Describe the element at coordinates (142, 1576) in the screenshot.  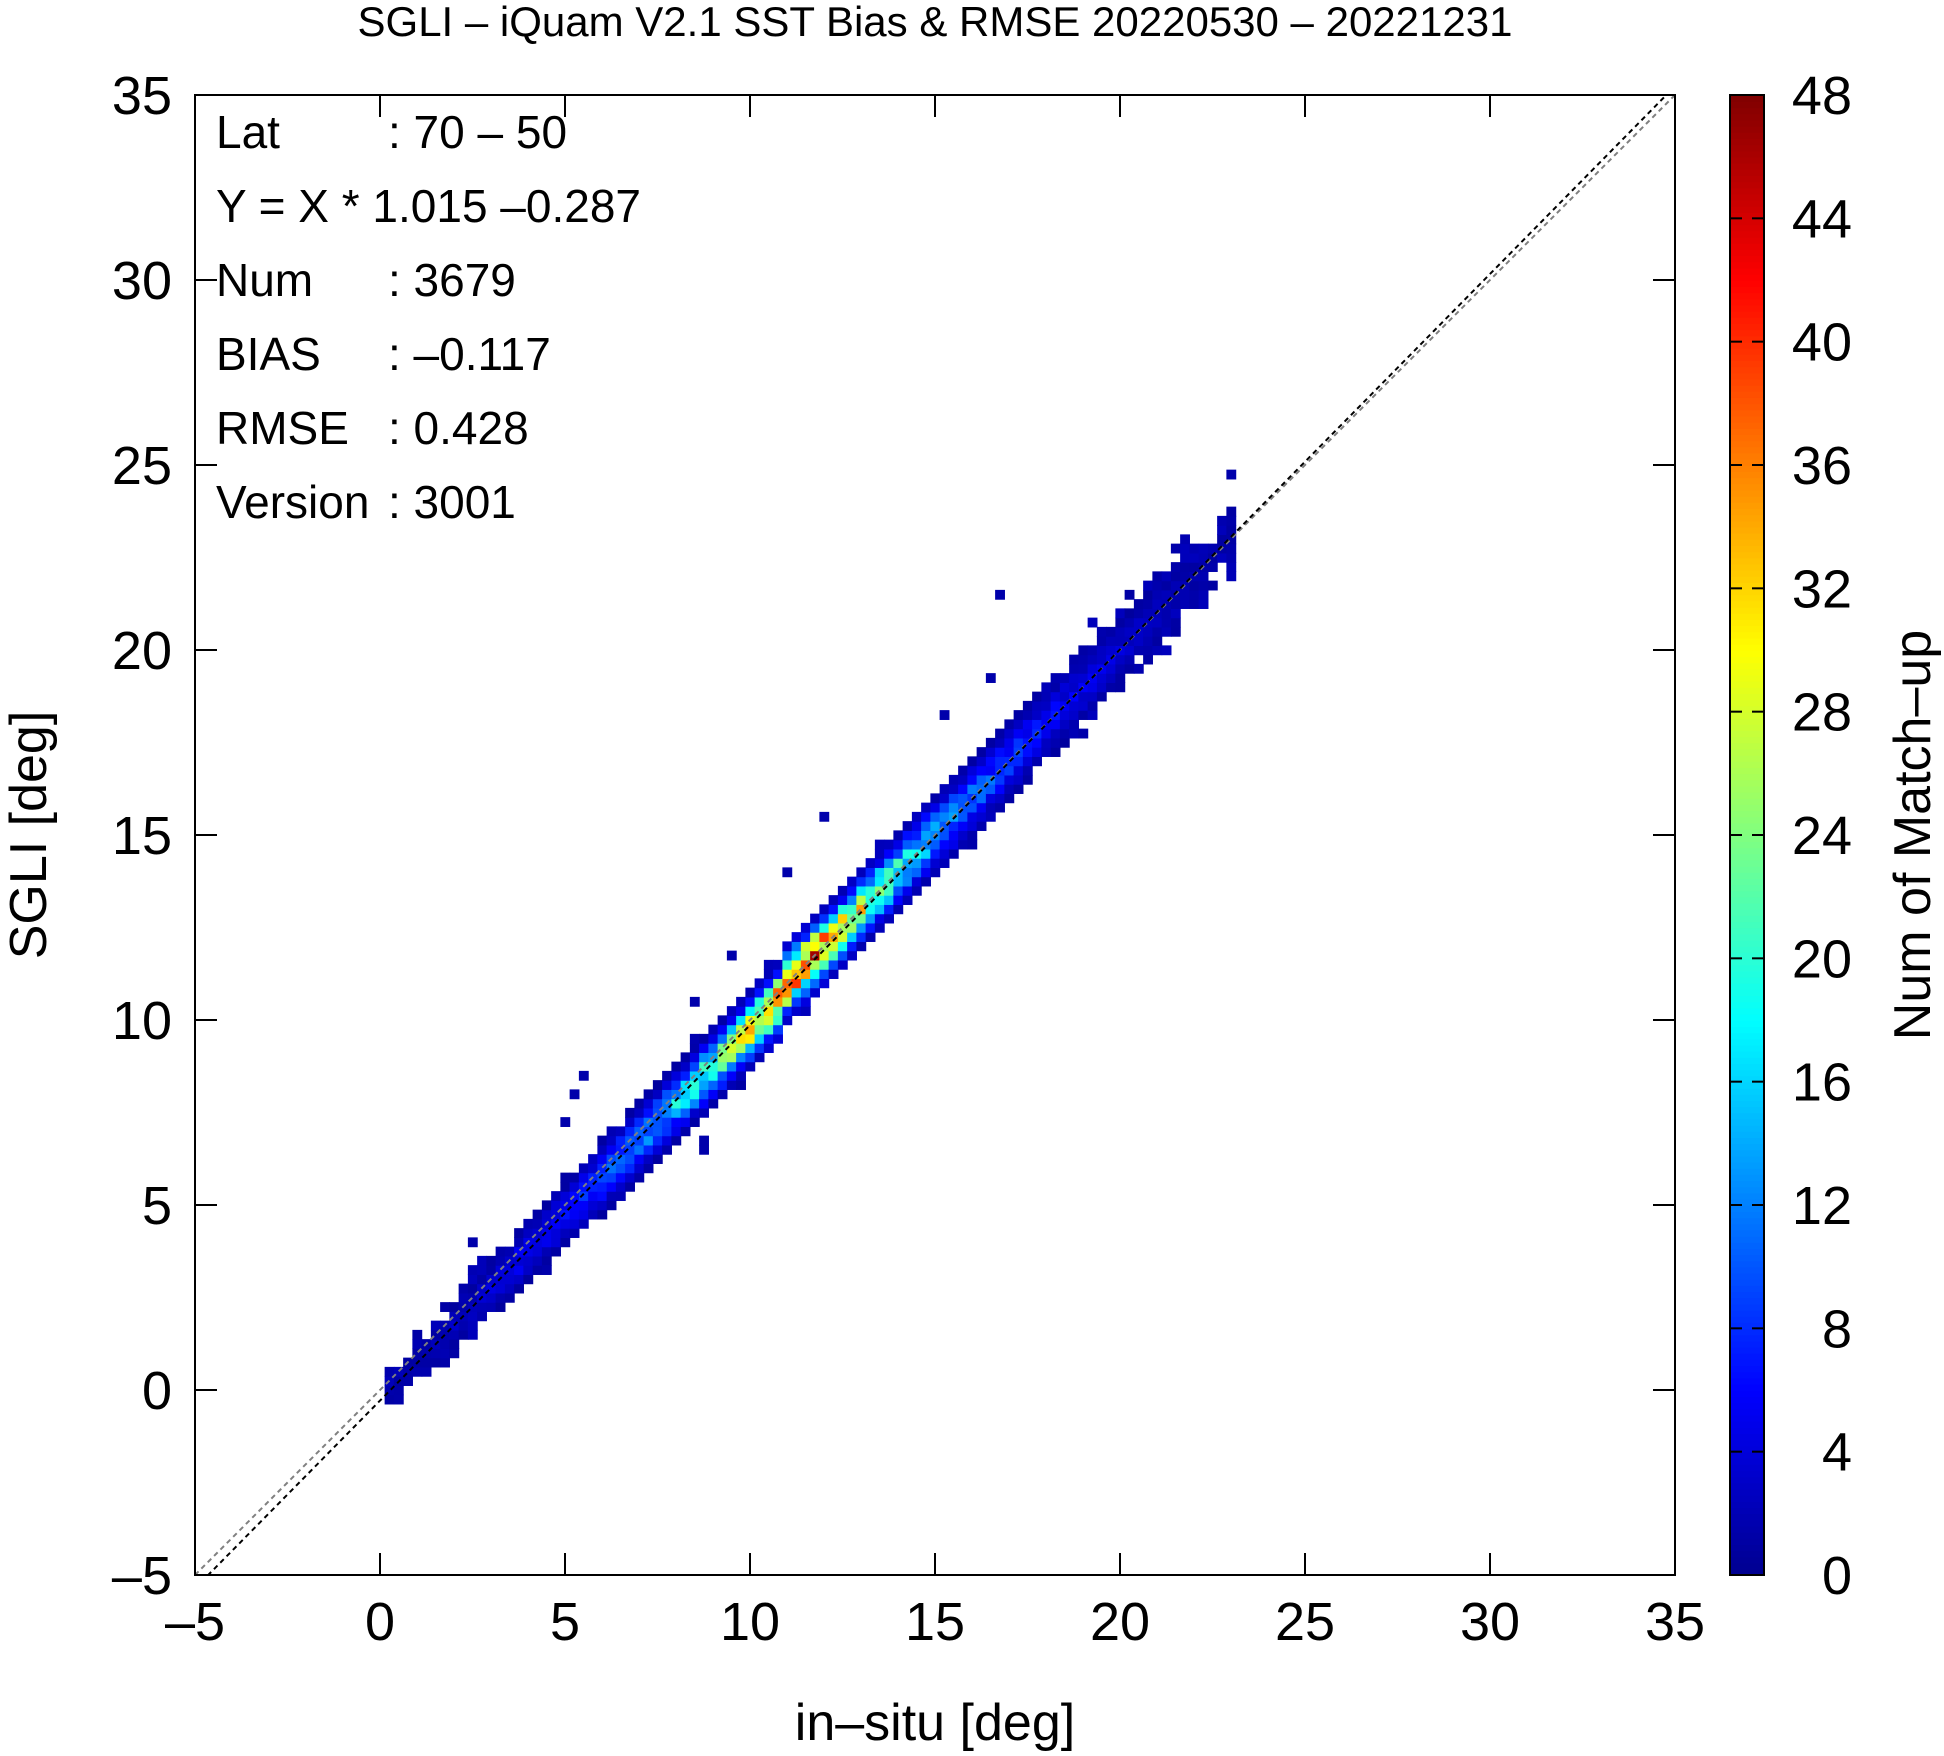
I see `y-tick-label: –5` at that location.